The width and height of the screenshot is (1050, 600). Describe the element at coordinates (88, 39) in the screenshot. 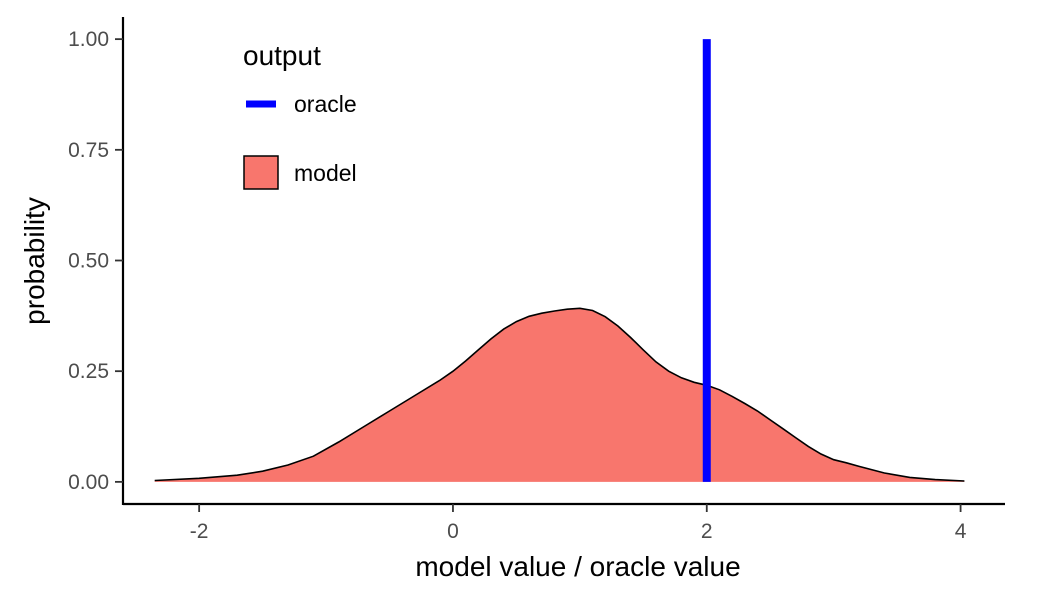

I see `y-tick-label: 1.00` at that location.